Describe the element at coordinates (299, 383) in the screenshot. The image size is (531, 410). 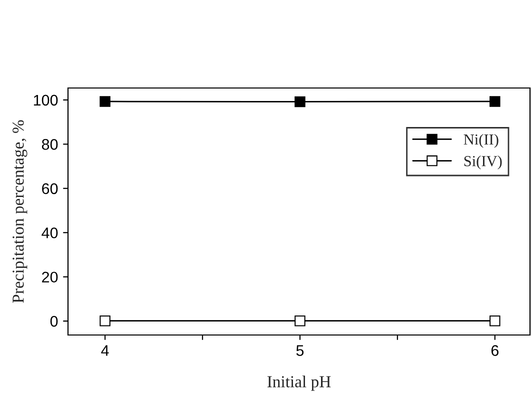
I see `x-axis-title: Initial pH` at that location.